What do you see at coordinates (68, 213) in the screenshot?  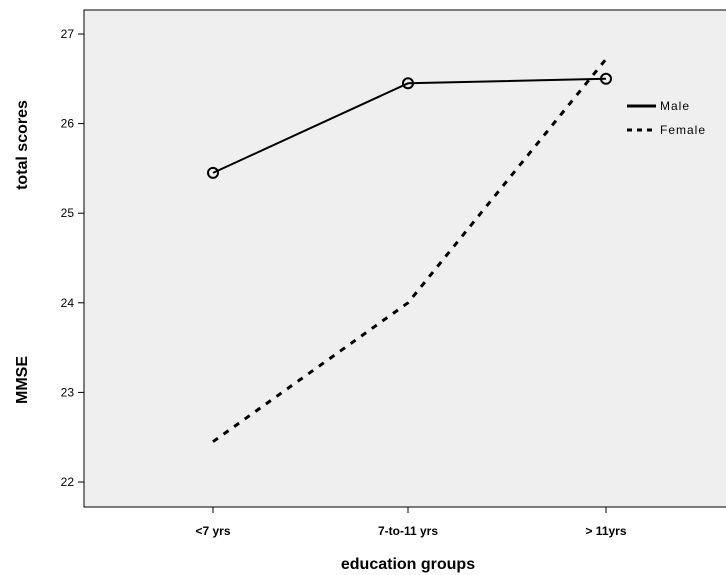 I see `y-tick-label: 25` at bounding box center [68, 213].